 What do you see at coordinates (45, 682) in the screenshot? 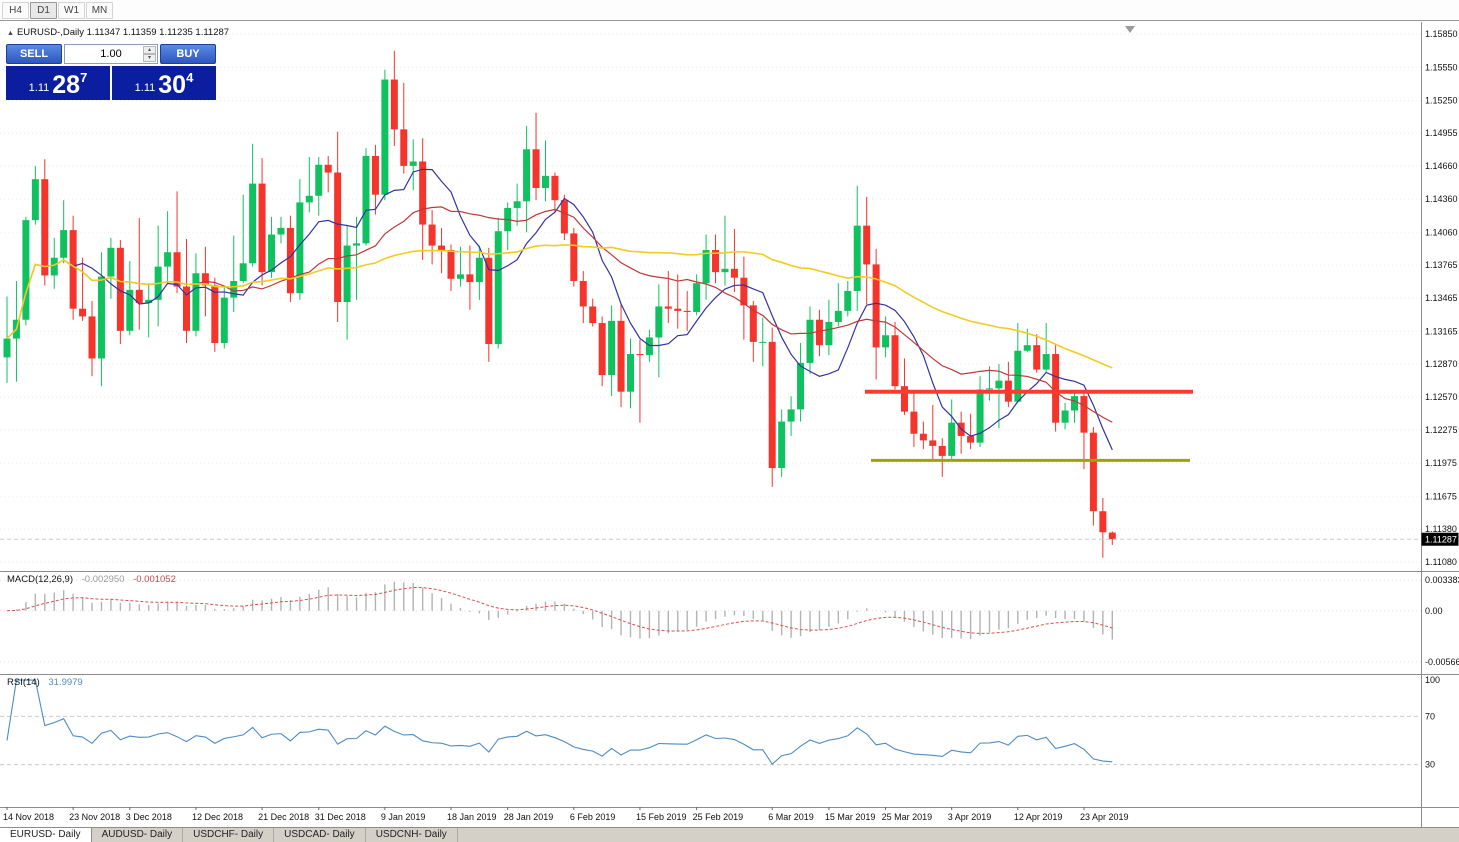
I see `rsi-indicator-label: RSI(14) 31.9979` at bounding box center [45, 682].